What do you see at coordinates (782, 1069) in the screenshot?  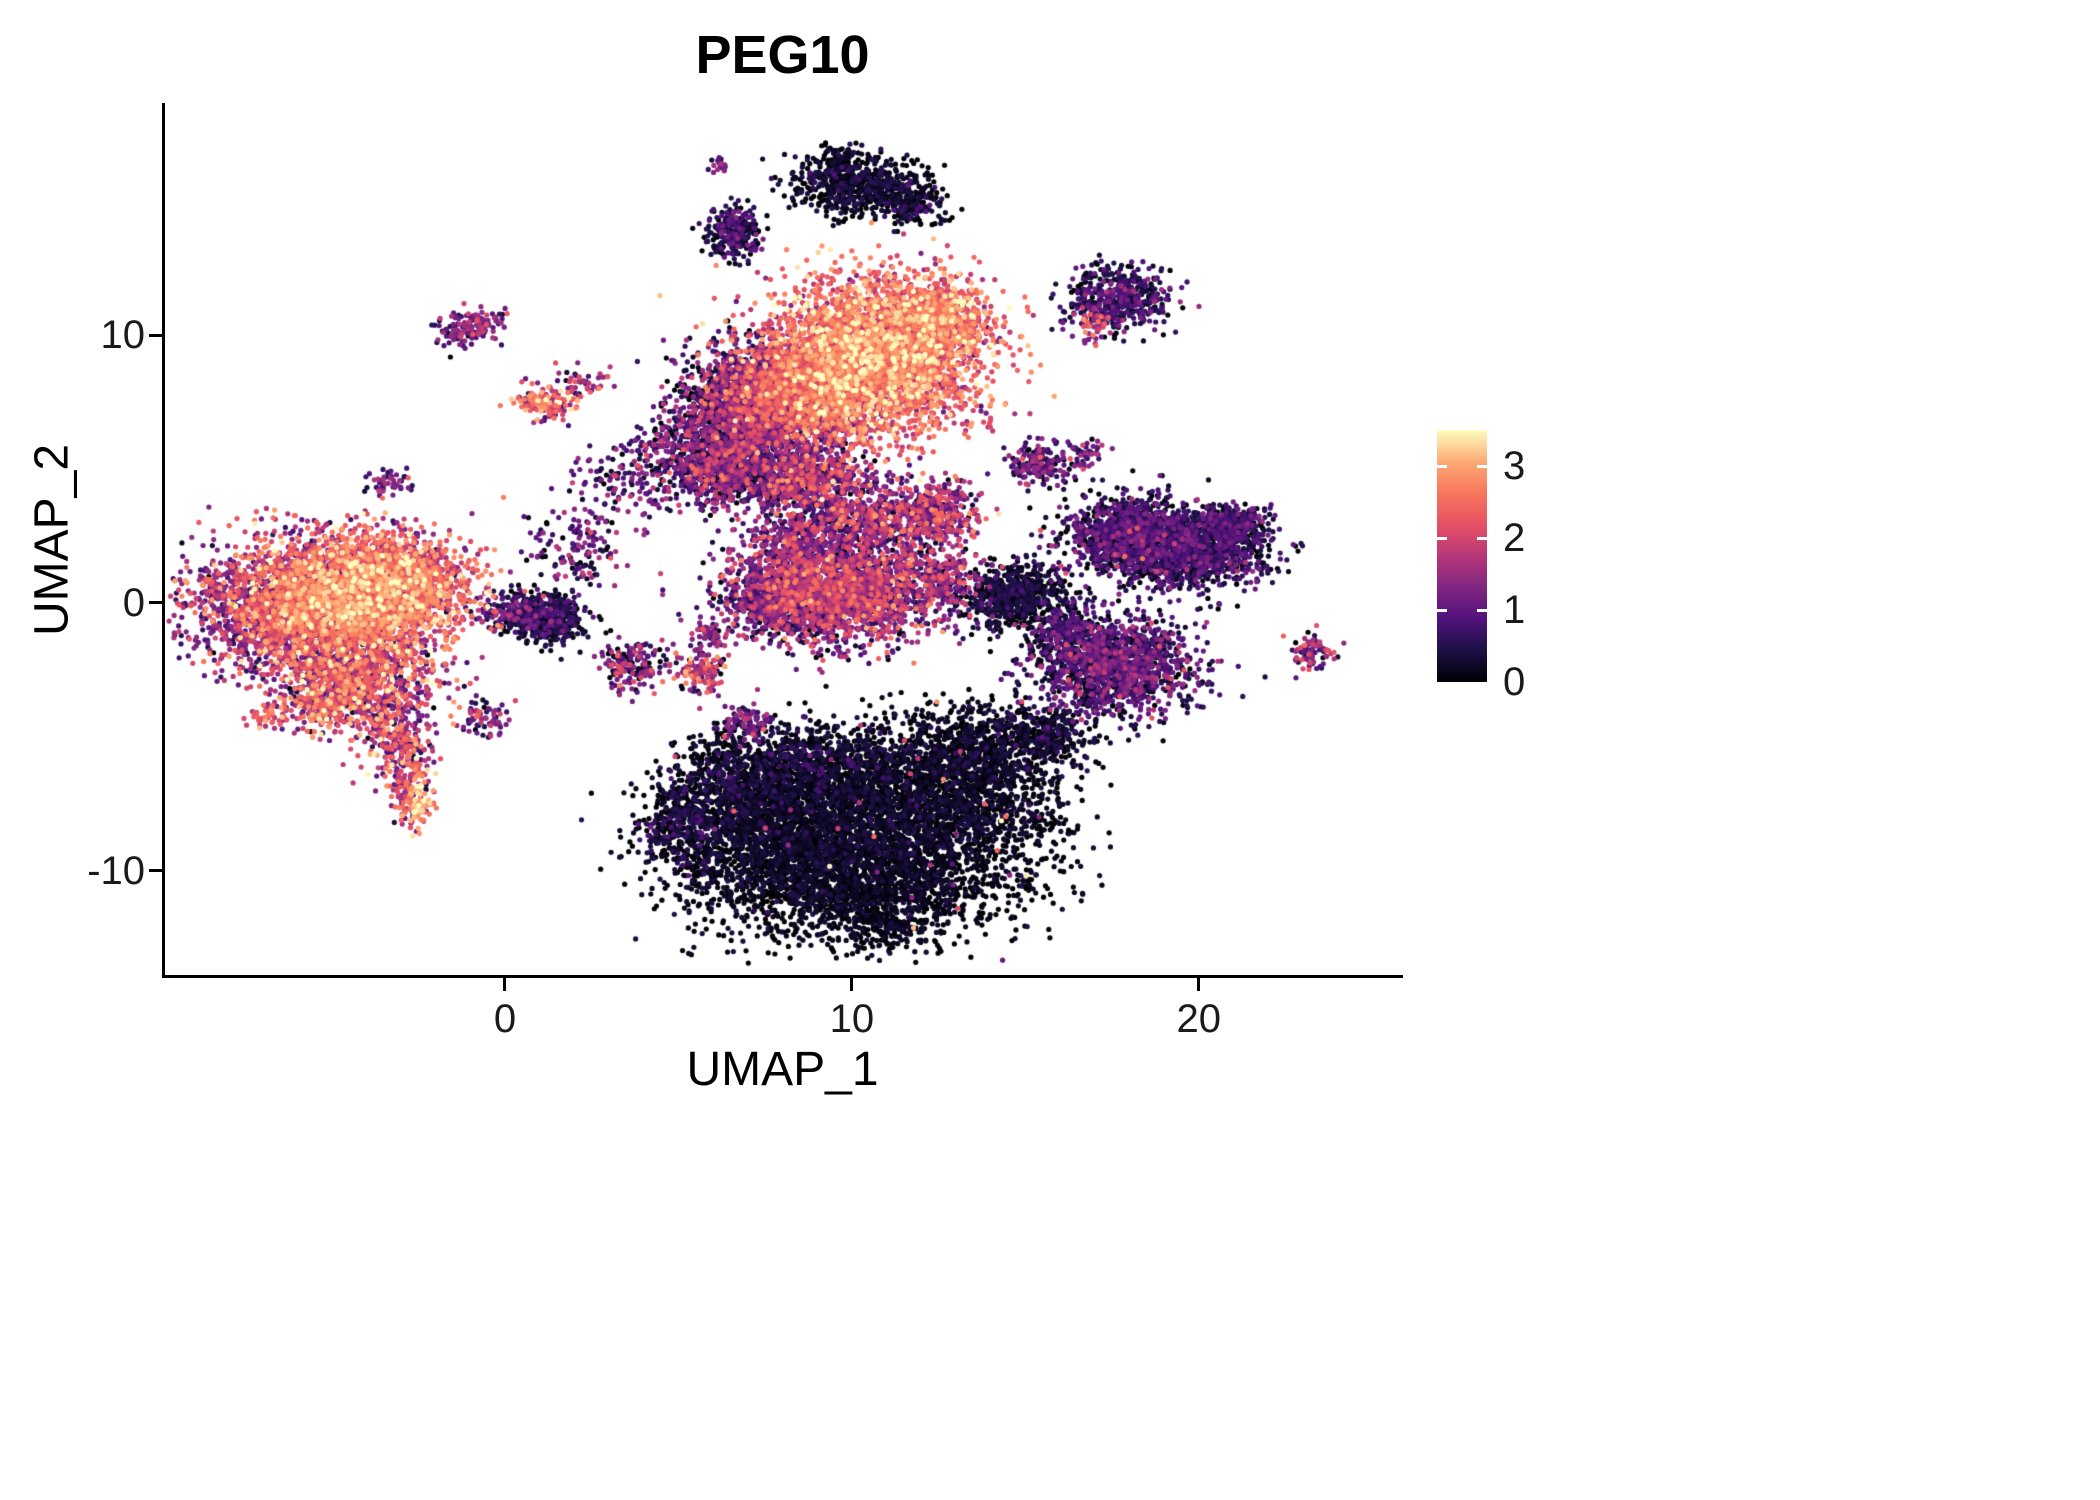 I see `x-axis-title: UMAP_1` at bounding box center [782, 1069].